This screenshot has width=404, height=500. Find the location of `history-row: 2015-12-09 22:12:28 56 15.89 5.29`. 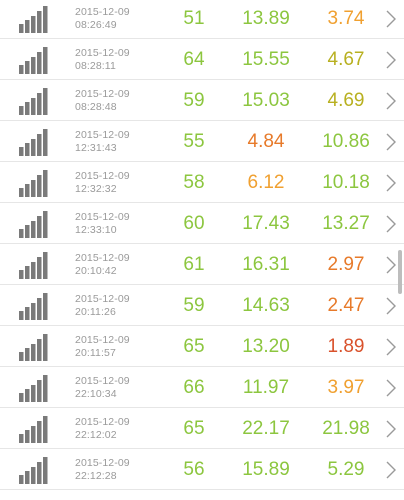

history-row: 2015-12-09 22:12:28 56 15.89 5.29 is located at coordinates (202, 469).